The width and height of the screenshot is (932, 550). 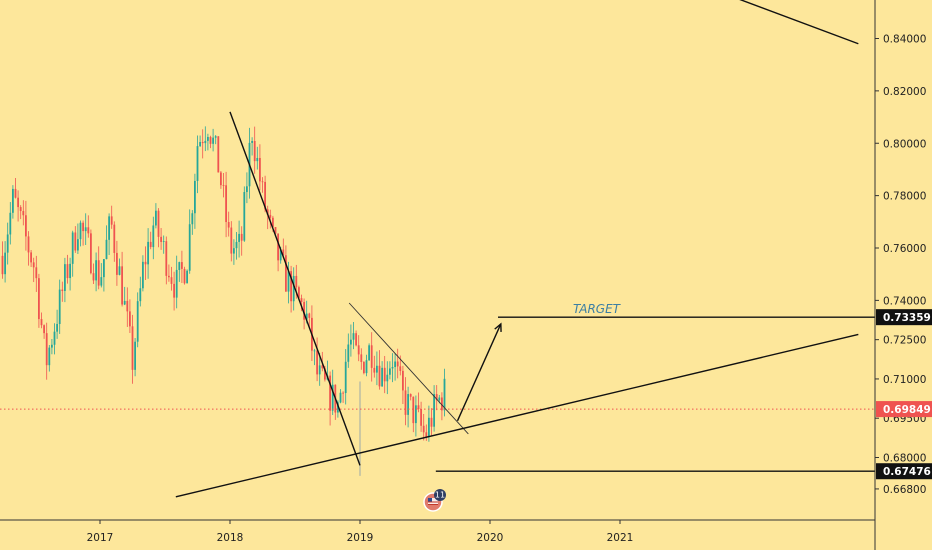 What do you see at coordinates (904, 92) in the screenshot?
I see `price-tick-label: 0.82000` at bounding box center [904, 92].